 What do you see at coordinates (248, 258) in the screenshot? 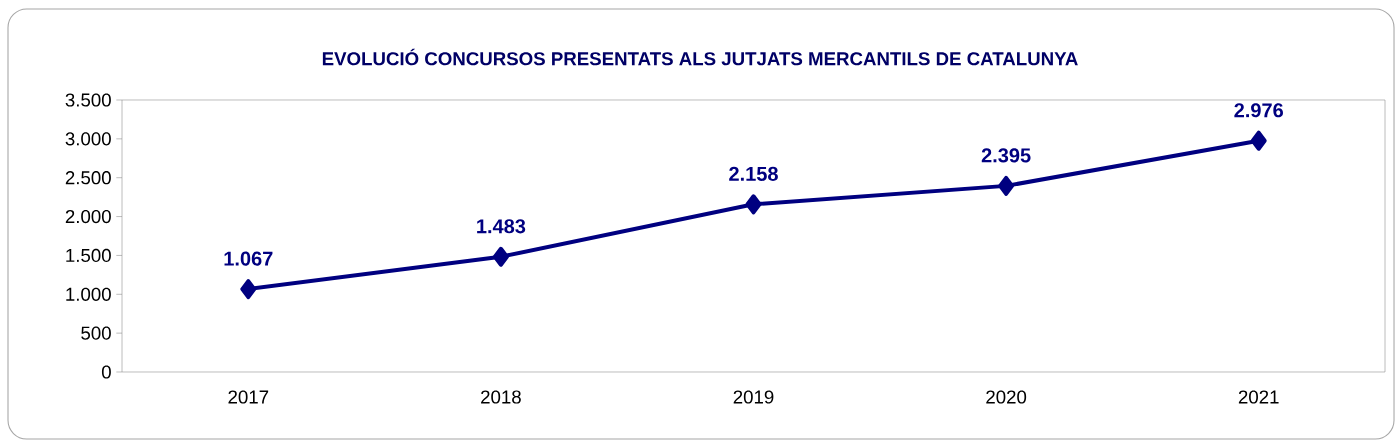
I see `data-label: 1.067` at bounding box center [248, 258].